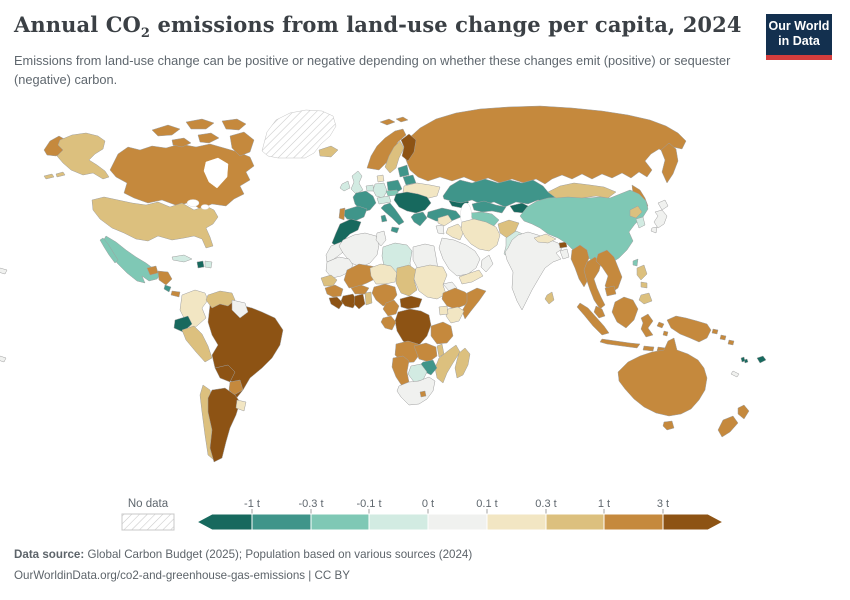 This screenshot has width=850, height=600. Describe the element at coordinates (474, 303) in the screenshot. I see `country-somalia` at that location.